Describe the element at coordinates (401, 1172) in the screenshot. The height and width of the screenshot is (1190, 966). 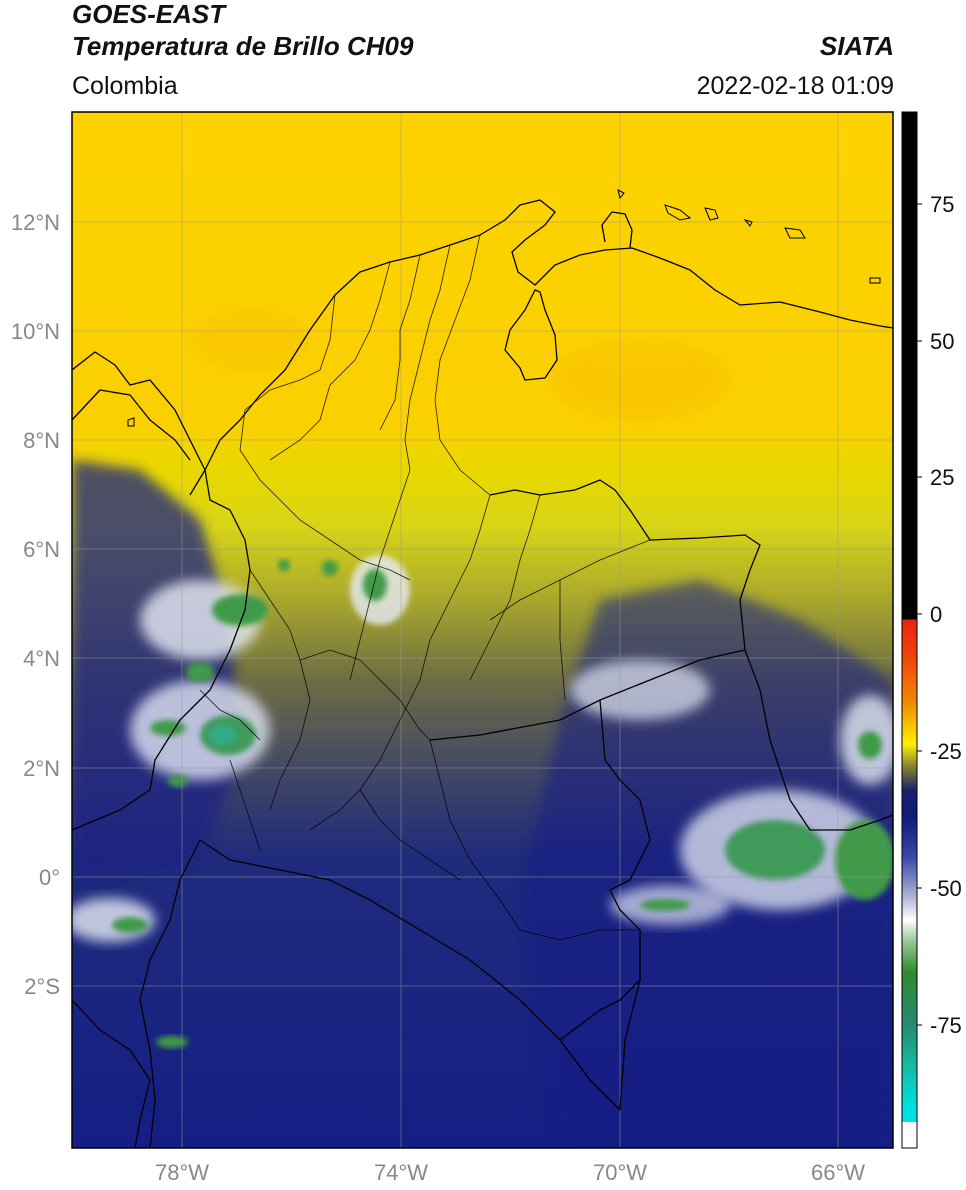
I see `lon-tick: 74°W` at that location.